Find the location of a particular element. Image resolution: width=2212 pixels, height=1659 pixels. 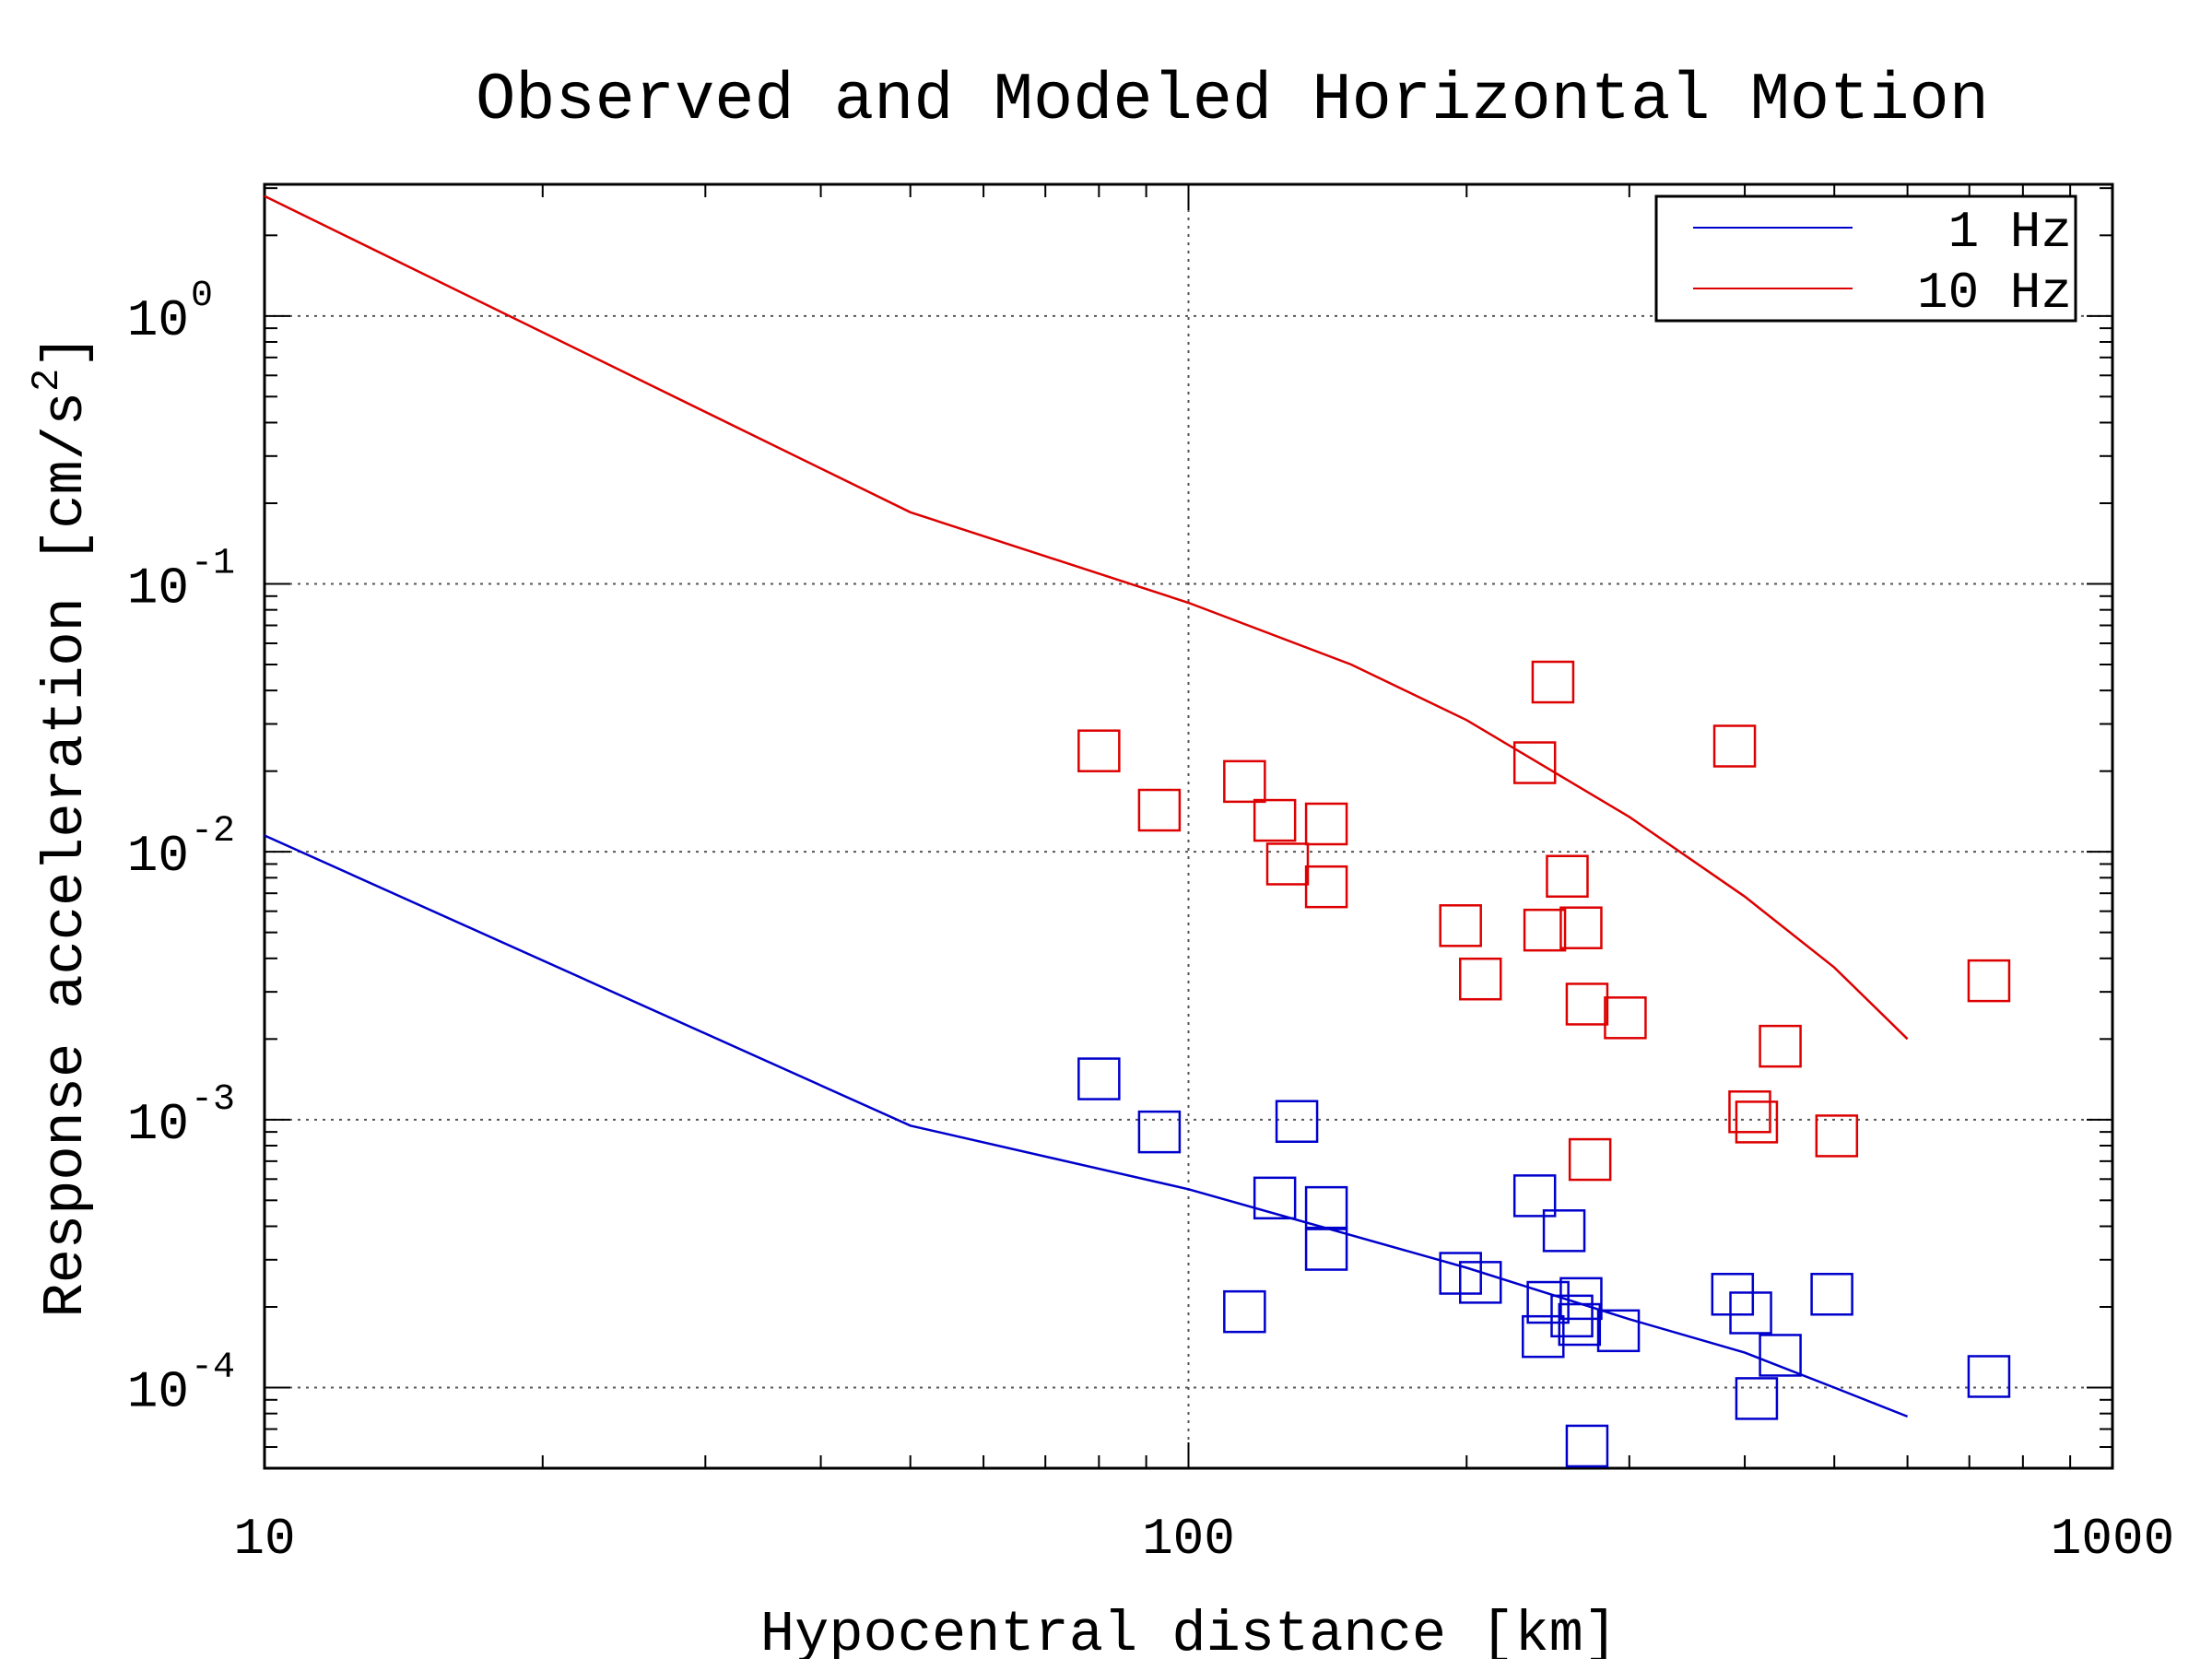

y-tick-exponent: 0 is located at coordinates (202, 296).